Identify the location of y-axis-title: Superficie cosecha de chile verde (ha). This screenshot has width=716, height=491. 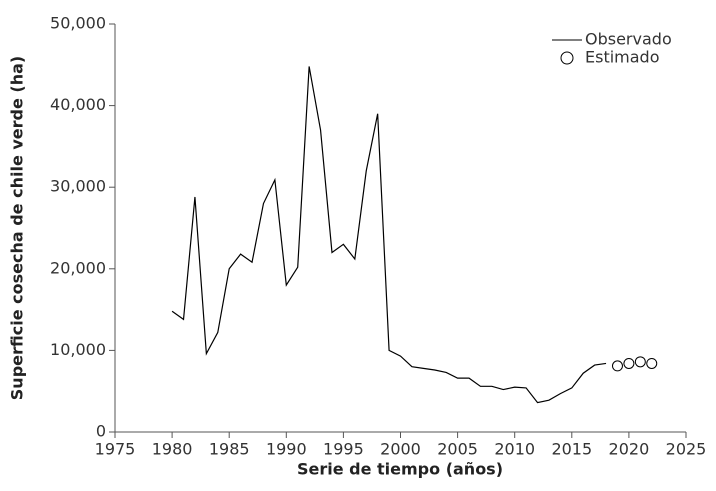
(17, 228).